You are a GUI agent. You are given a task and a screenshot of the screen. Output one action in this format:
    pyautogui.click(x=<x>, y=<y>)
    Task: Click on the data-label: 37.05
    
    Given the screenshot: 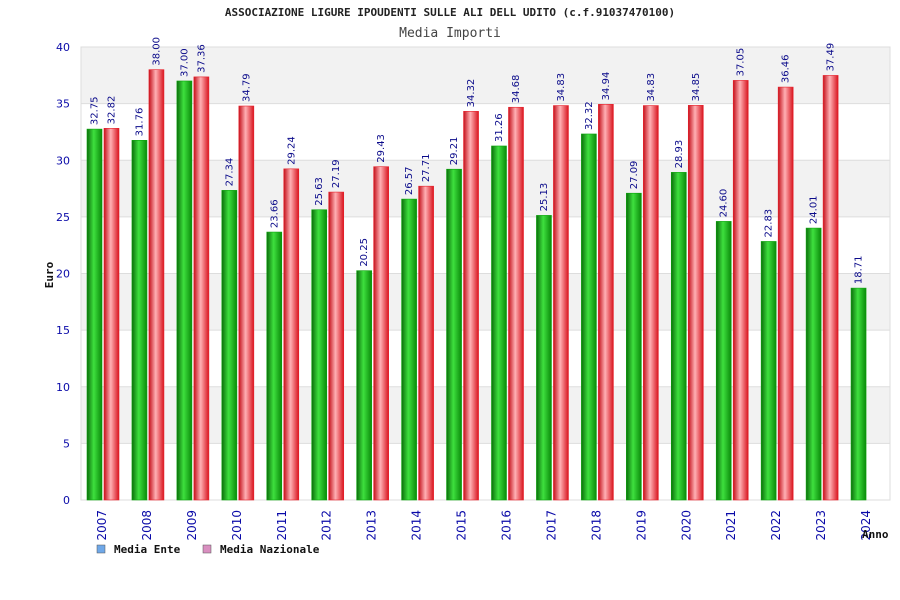 What is the action you would take?
    pyautogui.click(x=741, y=62)
    